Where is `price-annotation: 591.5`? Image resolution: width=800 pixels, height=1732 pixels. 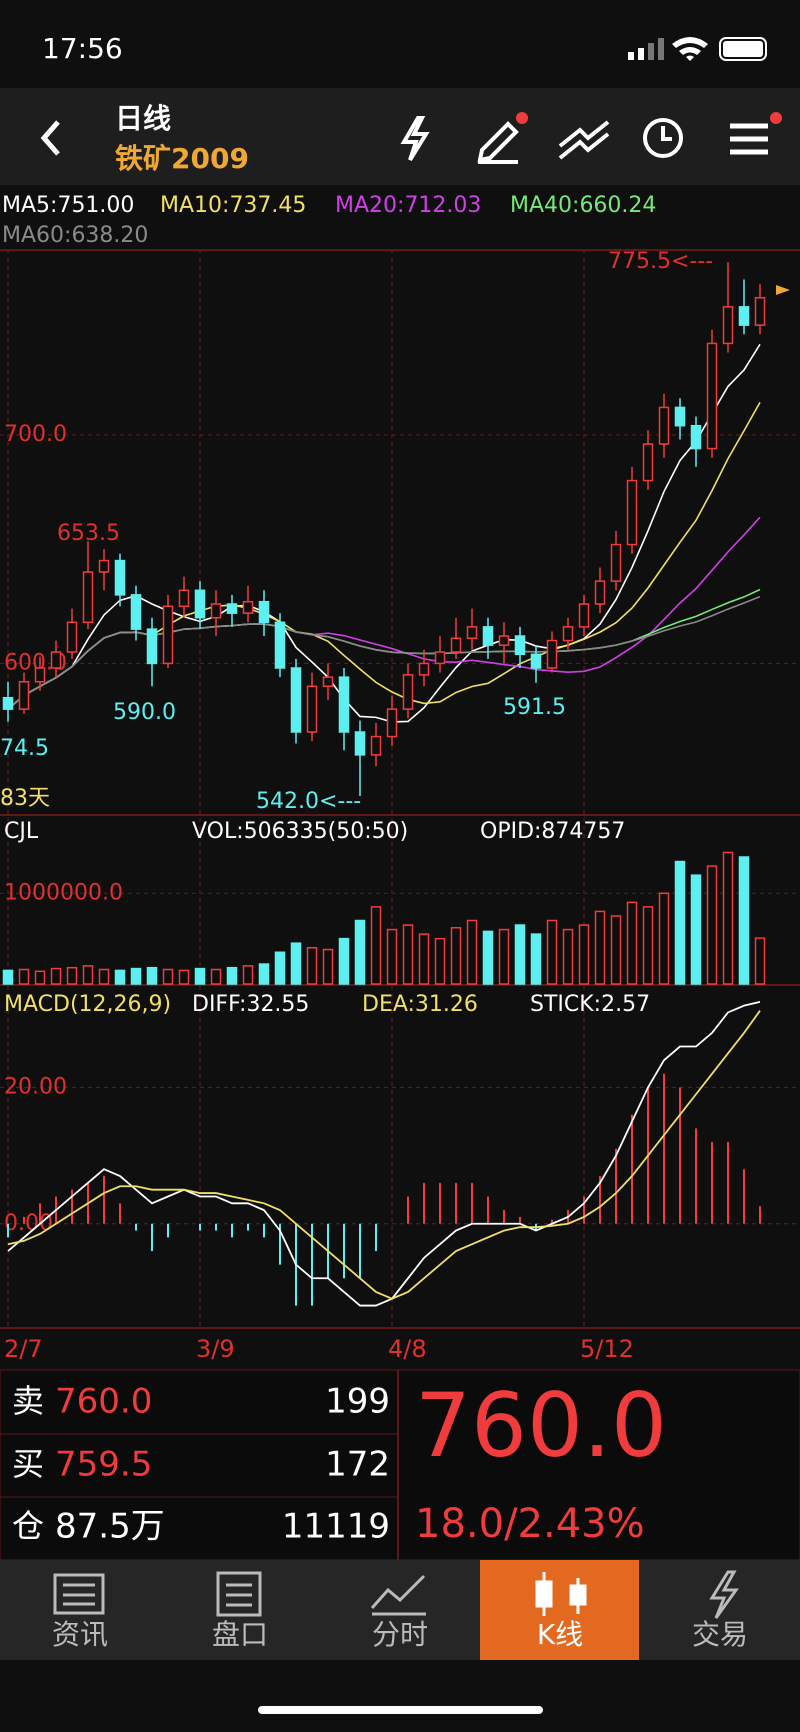 price-annotation: 591.5 is located at coordinates (534, 707).